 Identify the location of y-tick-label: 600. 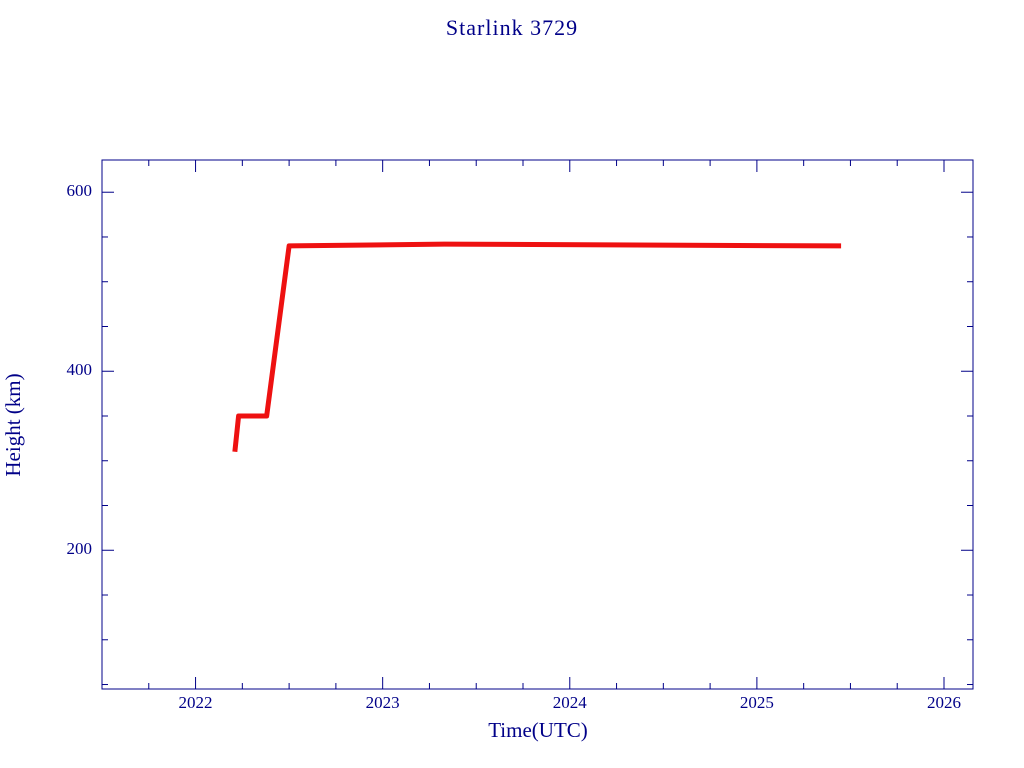
(80, 190).